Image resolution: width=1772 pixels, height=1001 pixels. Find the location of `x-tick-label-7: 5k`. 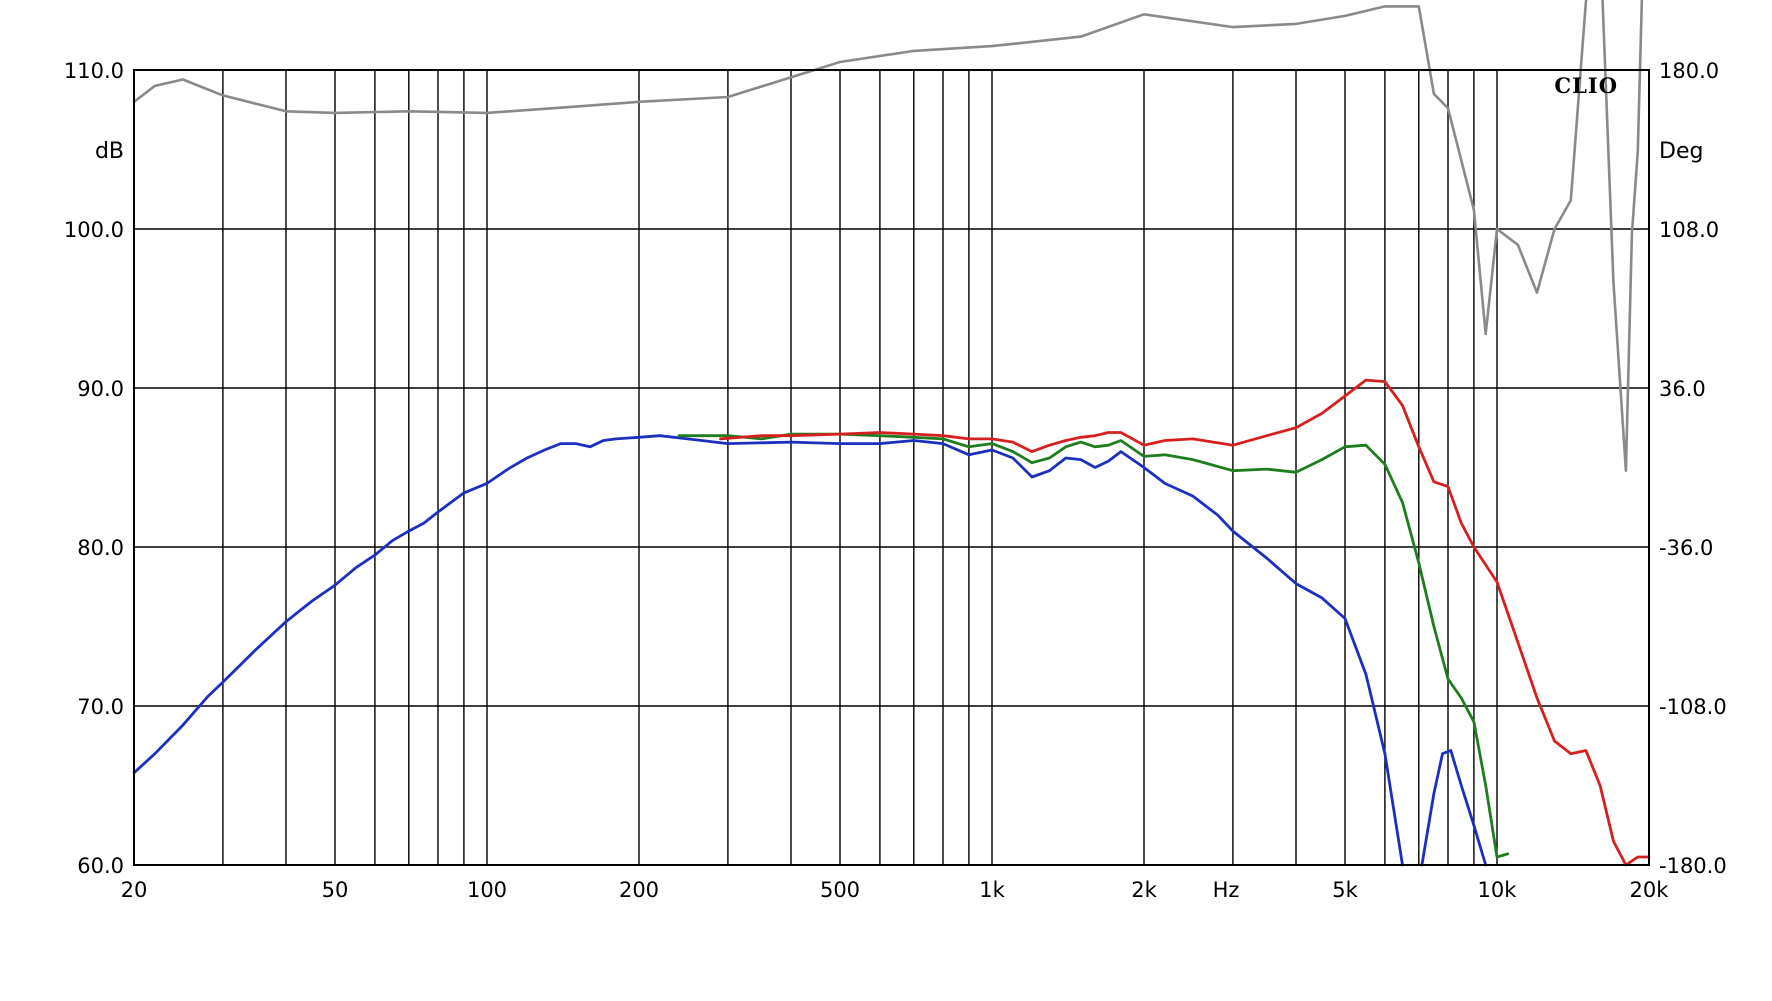

x-tick-label-7: 5k is located at coordinates (1345, 890).